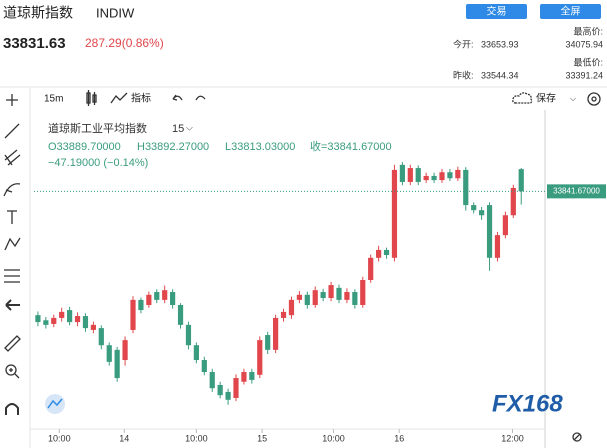 This screenshot has width=607, height=448. Describe the element at coordinates (588, 61) in the screenshot. I see `stat-label: 最低价:` at that location.